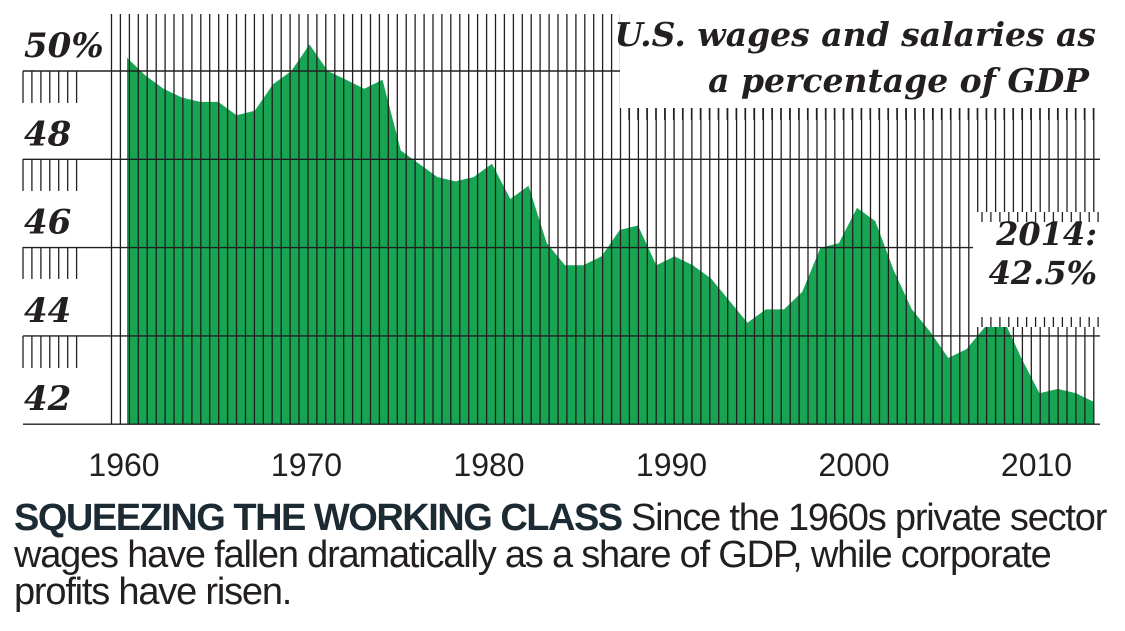 This screenshot has height=631, width=1125. What do you see at coordinates (47, 311) in the screenshot?
I see `y-tick-label: 44` at bounding box center [47, 311].